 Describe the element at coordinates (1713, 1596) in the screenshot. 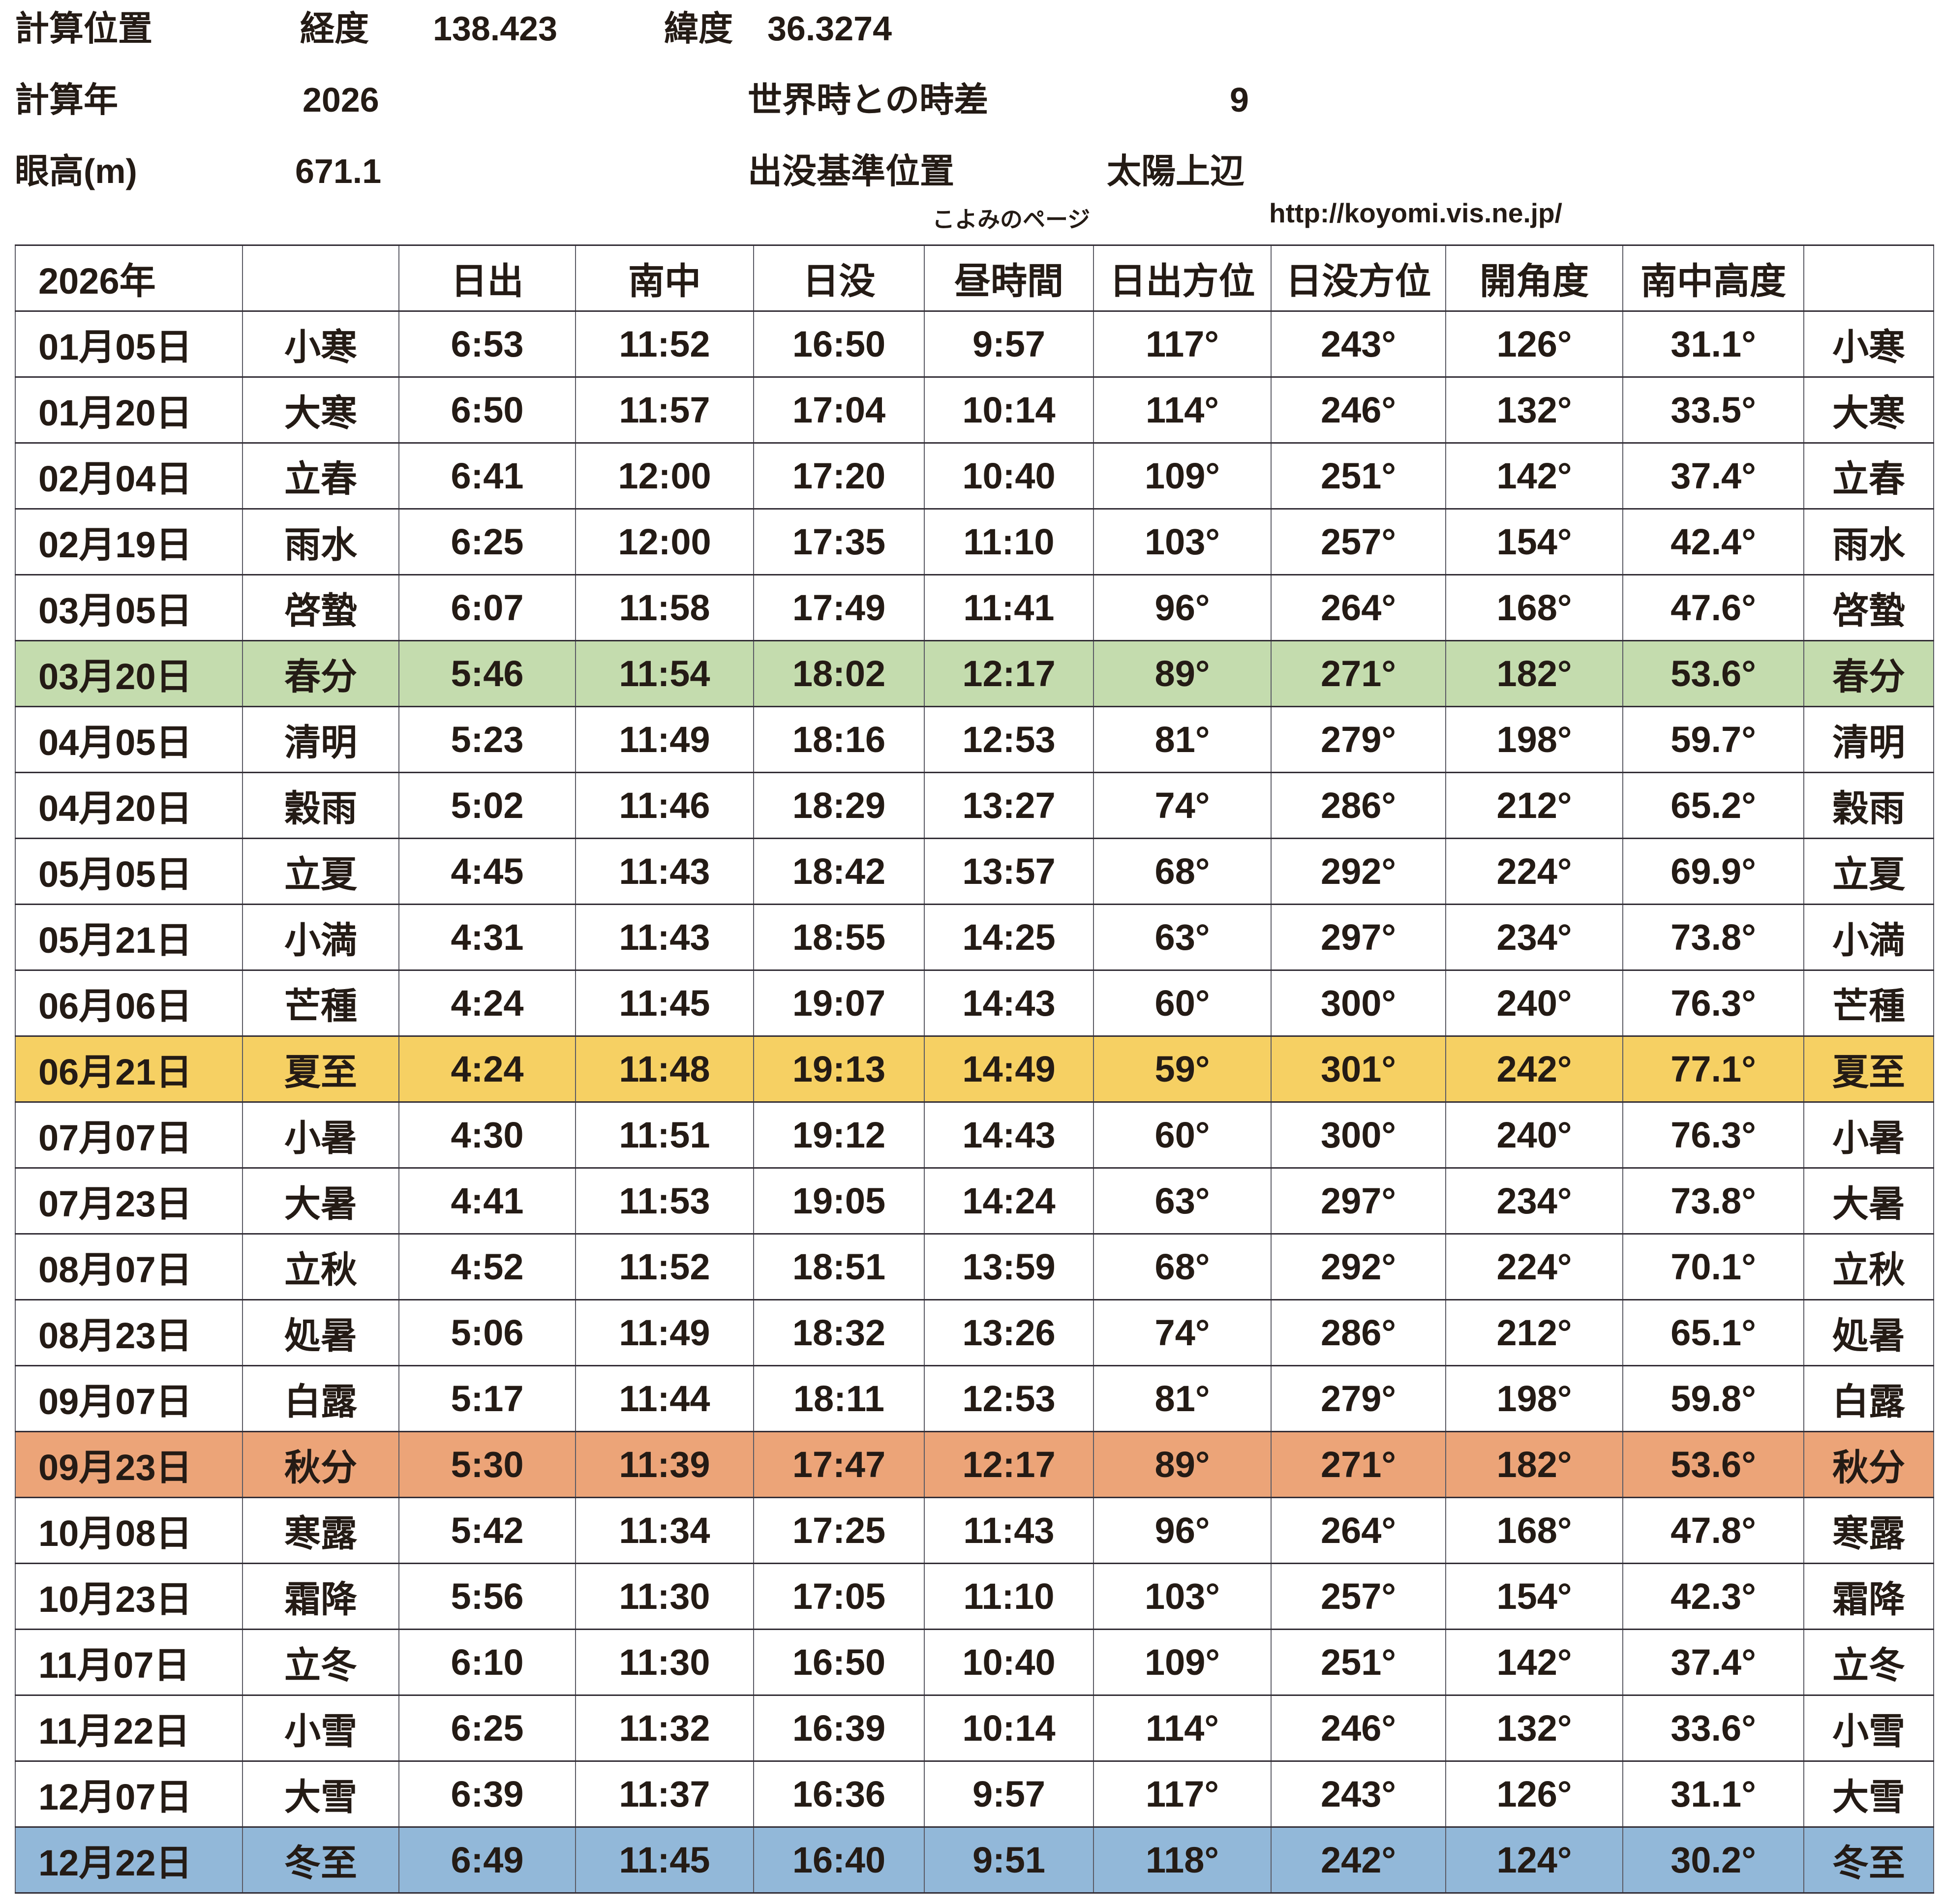

I see `cell-noon-altitude: 42.3°` at that location.